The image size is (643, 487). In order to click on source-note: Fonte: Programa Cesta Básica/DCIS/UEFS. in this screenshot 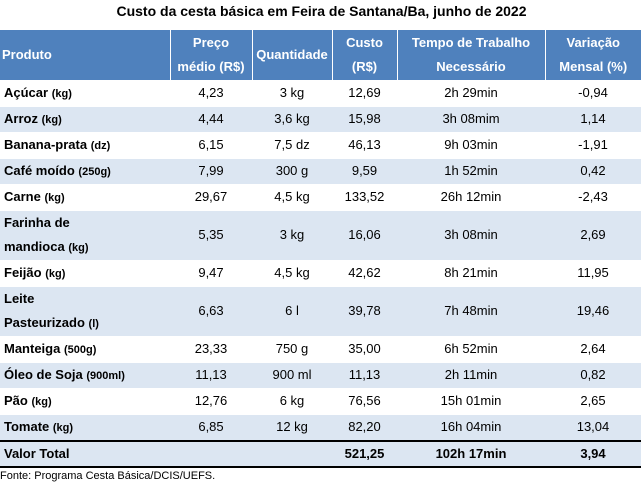, I will do `click(108, 476)`.